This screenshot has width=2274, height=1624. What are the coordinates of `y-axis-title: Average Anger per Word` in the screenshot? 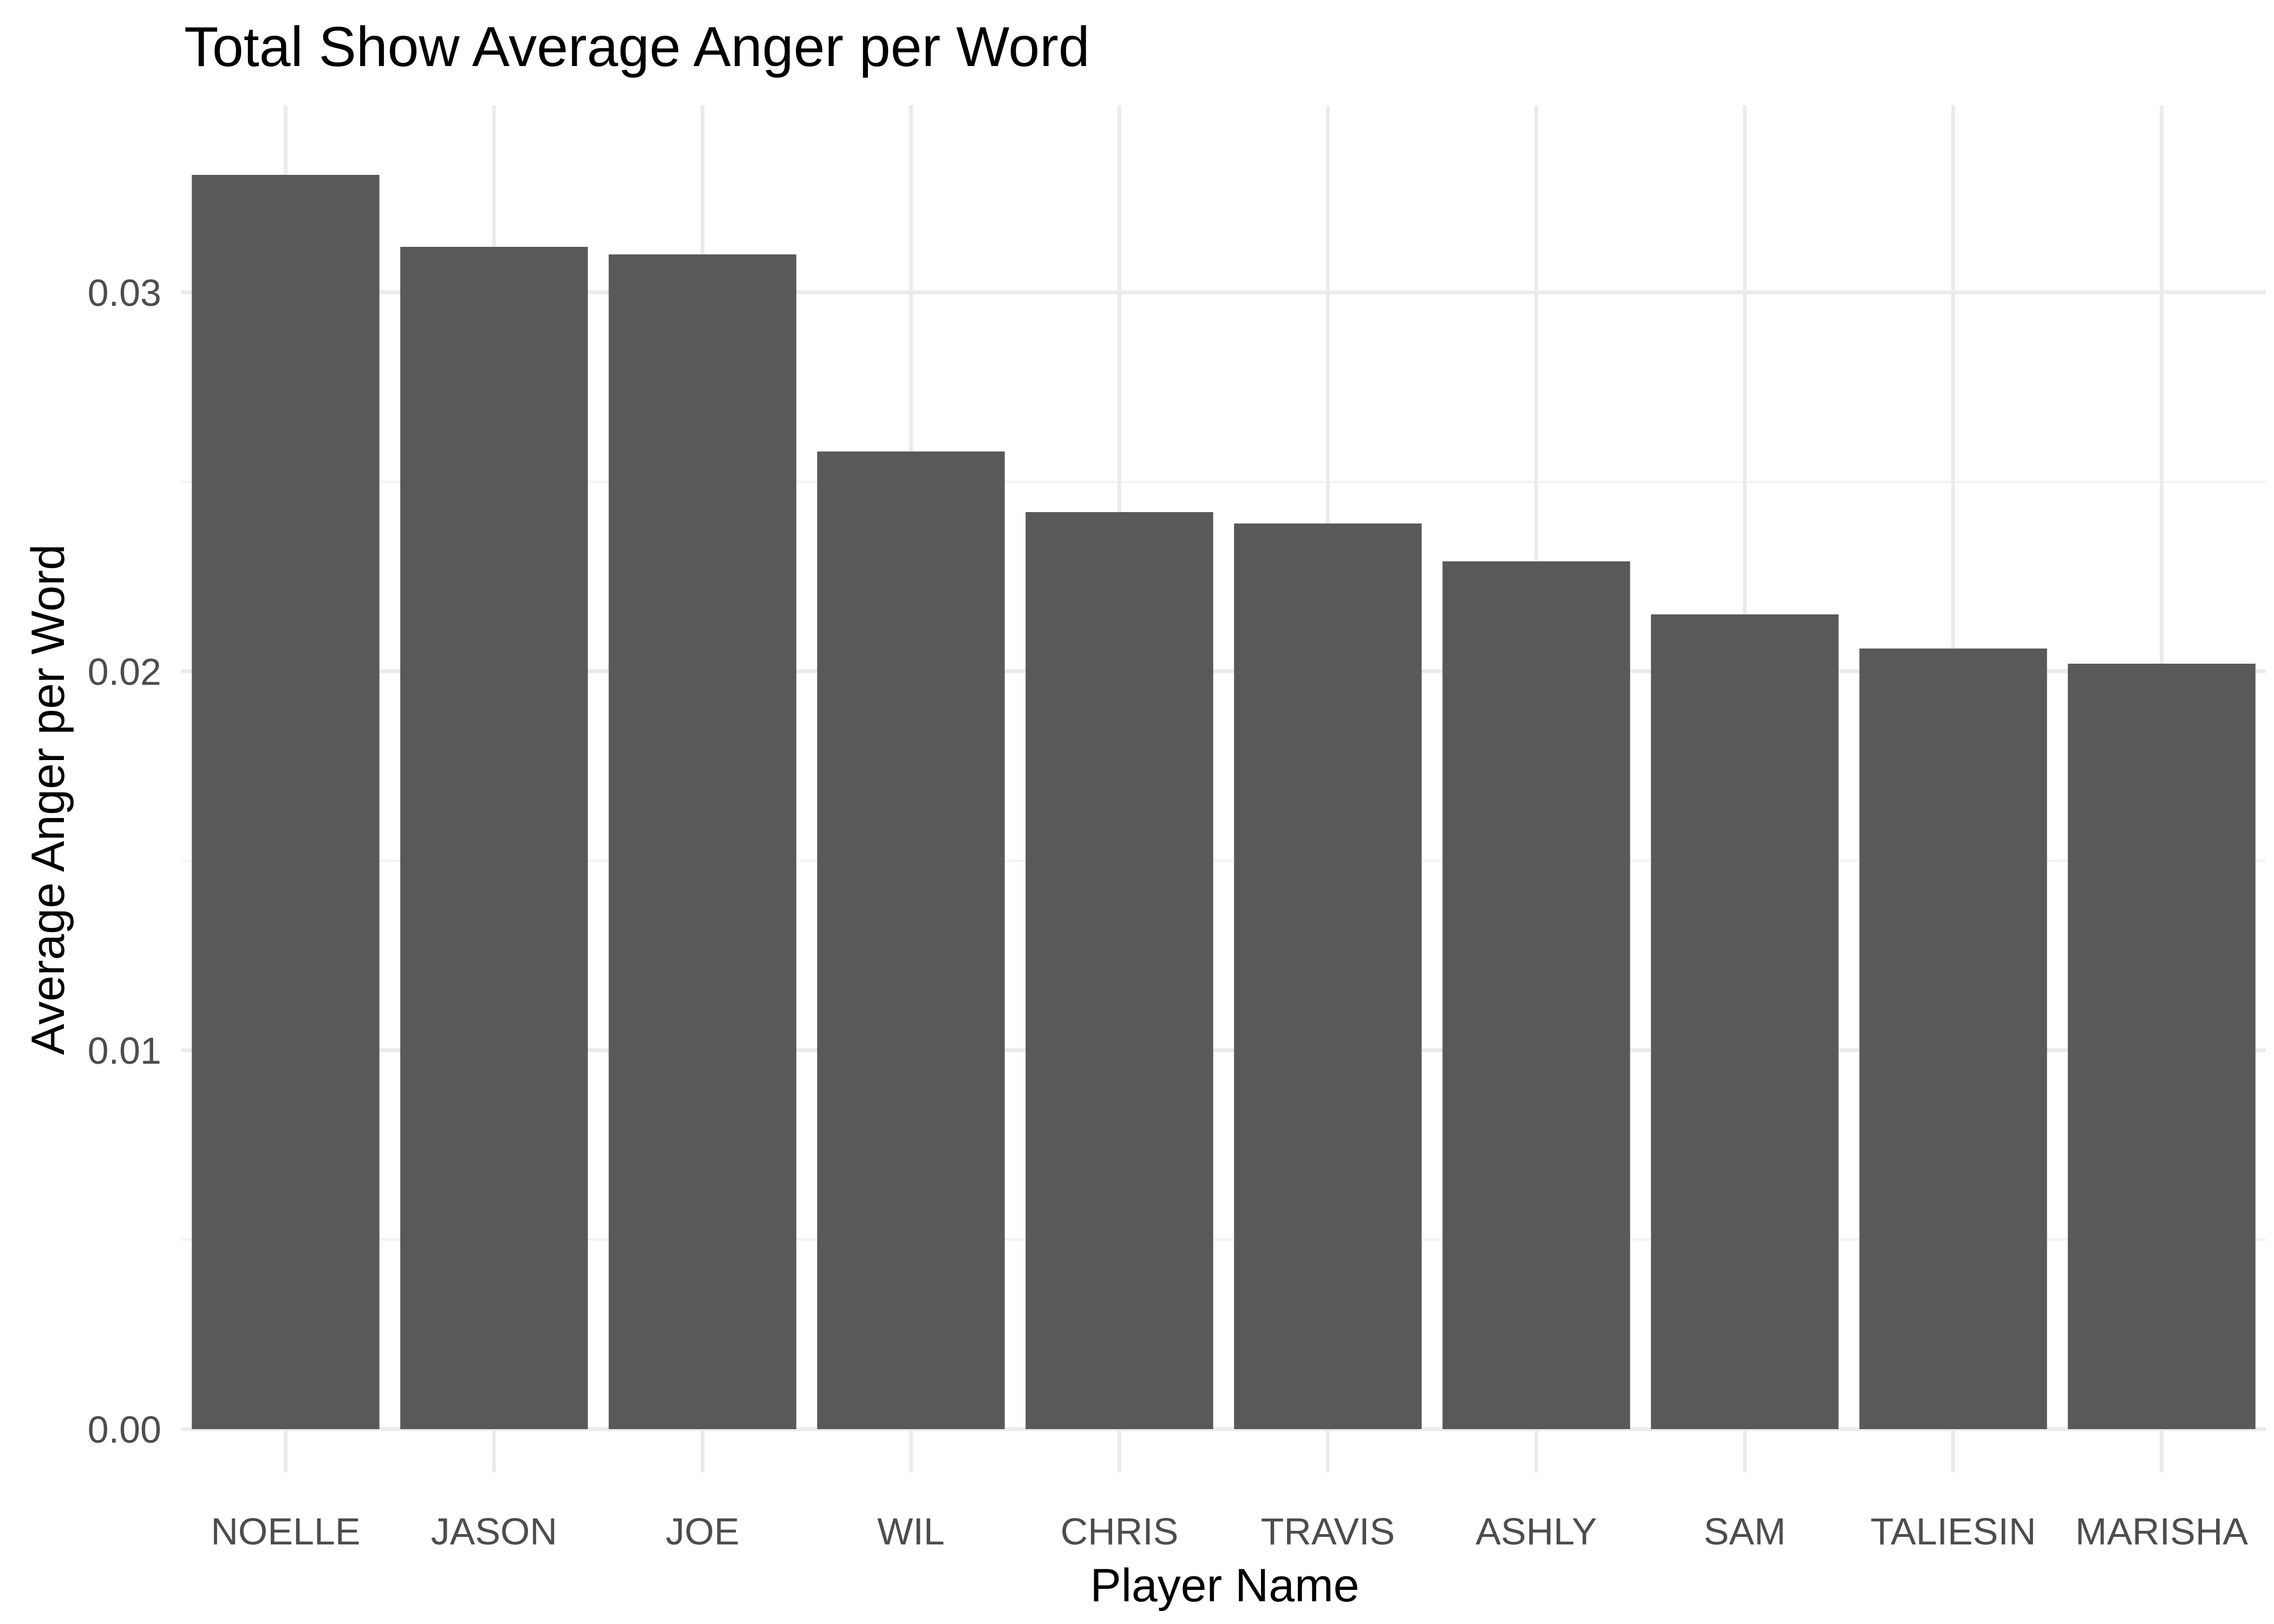 It's located at (48, 800).